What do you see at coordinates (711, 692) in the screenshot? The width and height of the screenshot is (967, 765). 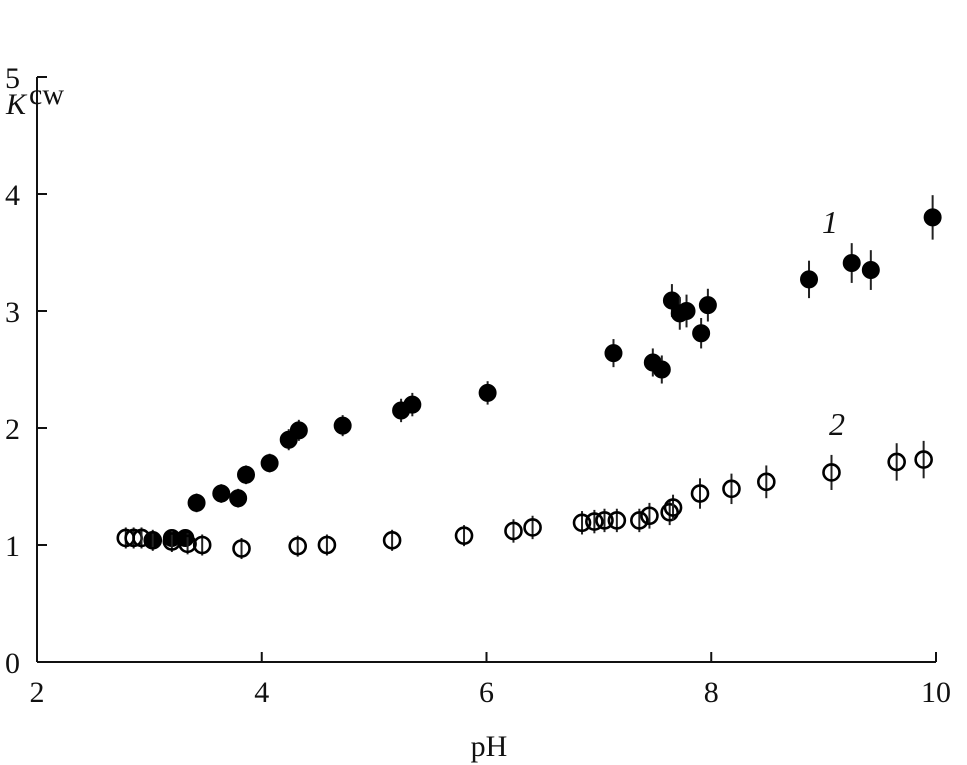 I see `x-tick-label: 8` at bounding box center [711, 692].